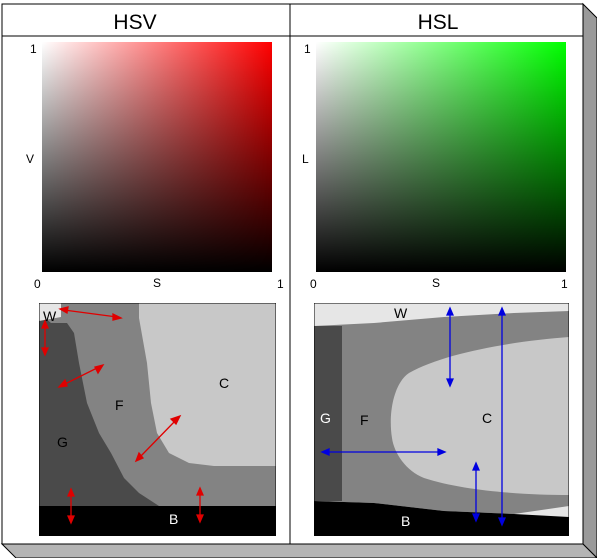 The width and height of the screenshot is (597, 558). I want to click on hsl-y-max-label: 1, so click(307, 49).